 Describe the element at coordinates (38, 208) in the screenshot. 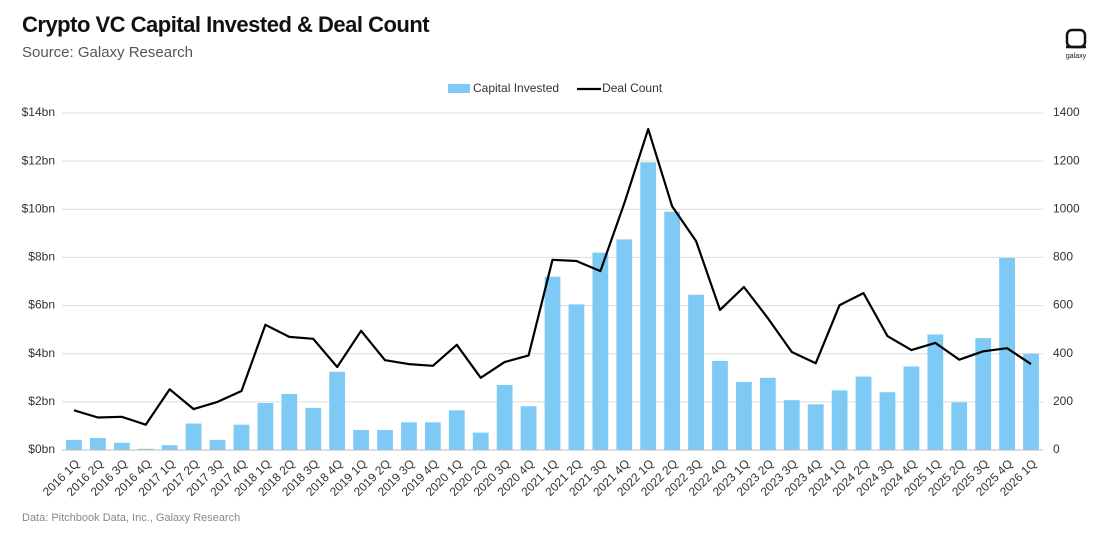

I see `y-tick-label: $10bn` at that location.